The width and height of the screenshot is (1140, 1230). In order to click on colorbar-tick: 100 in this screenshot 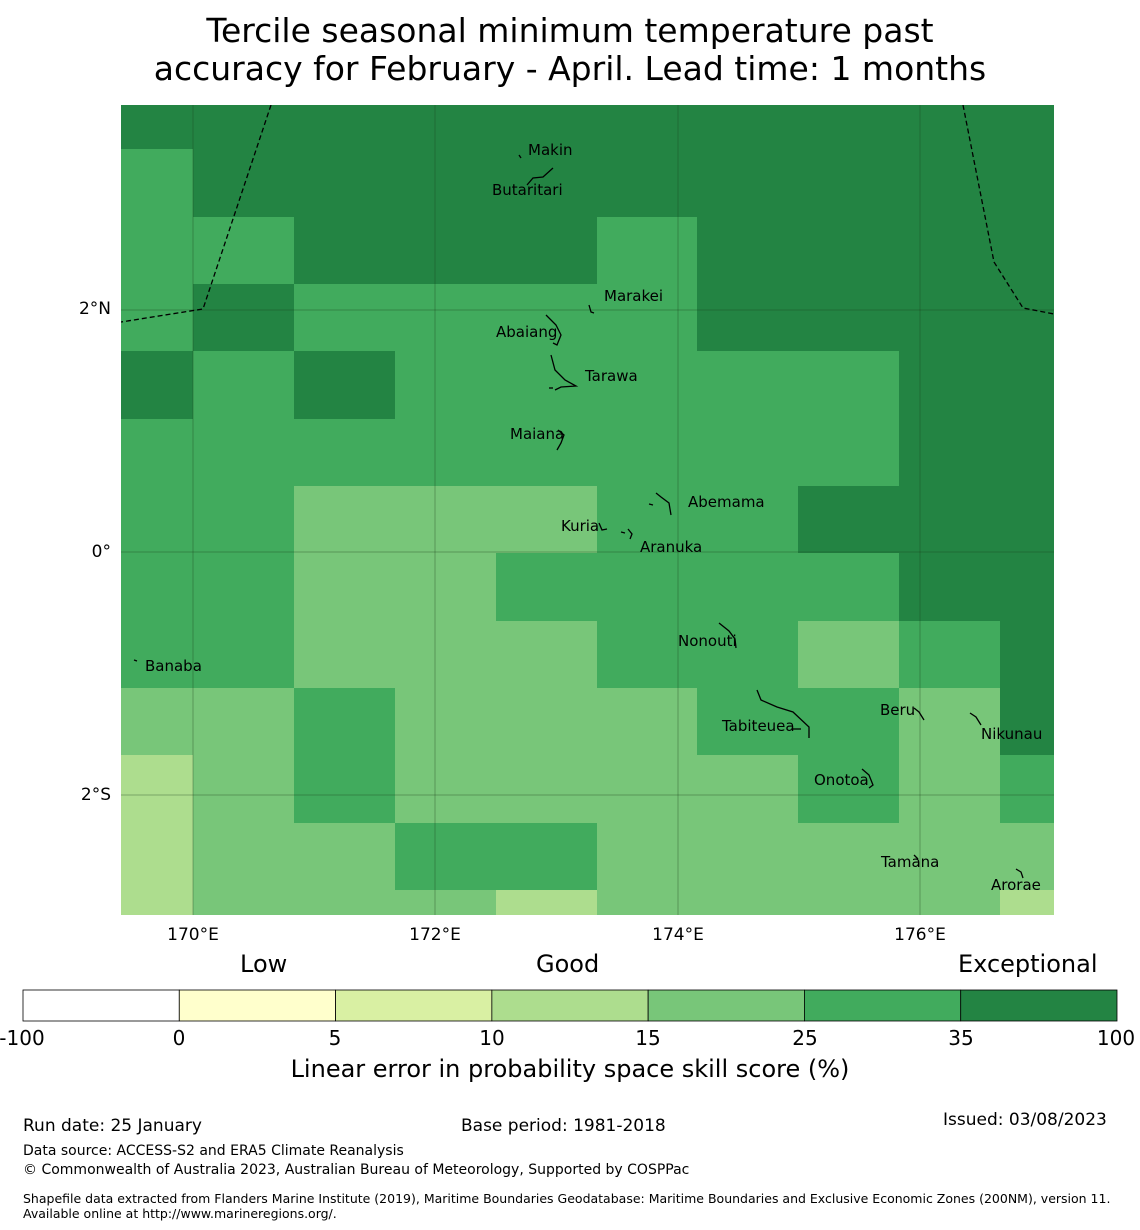, I will do `click(1116, 1038)`.